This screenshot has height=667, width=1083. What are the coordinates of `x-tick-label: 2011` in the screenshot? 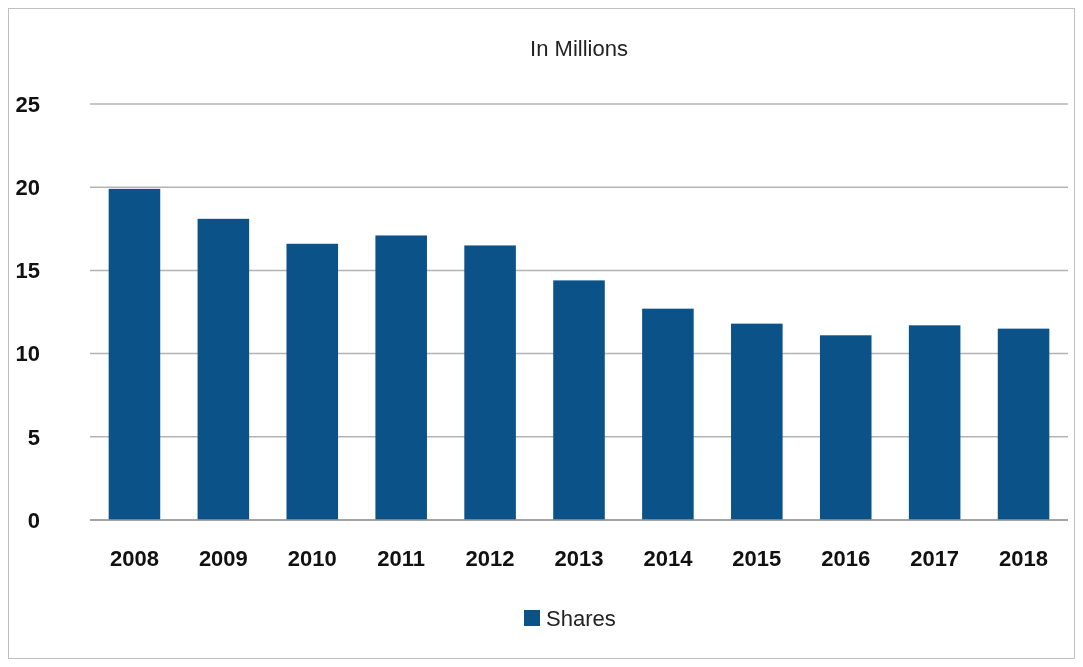 It's located at (401, 558).